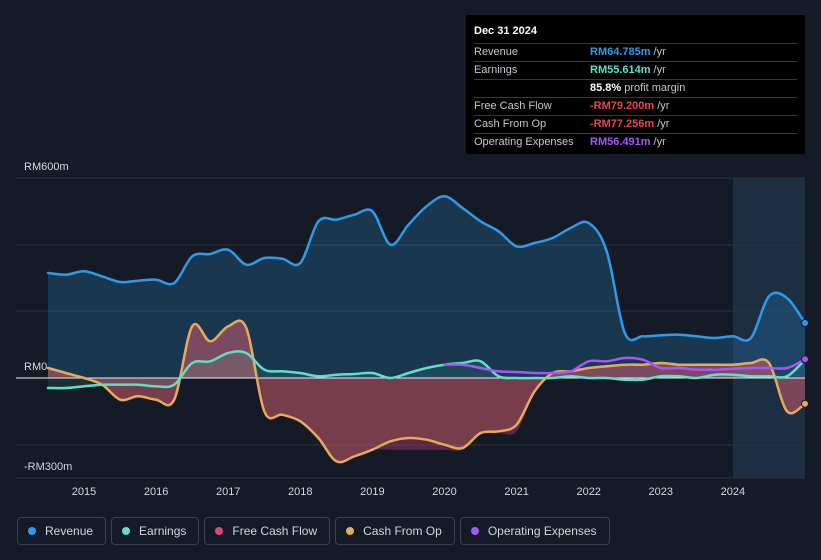 The height and width of the screenshot is (560, 821). Describe the element at coordinates (510, 124) in the screenshot. I see `tooltip-label: Cash From Op` at that location.